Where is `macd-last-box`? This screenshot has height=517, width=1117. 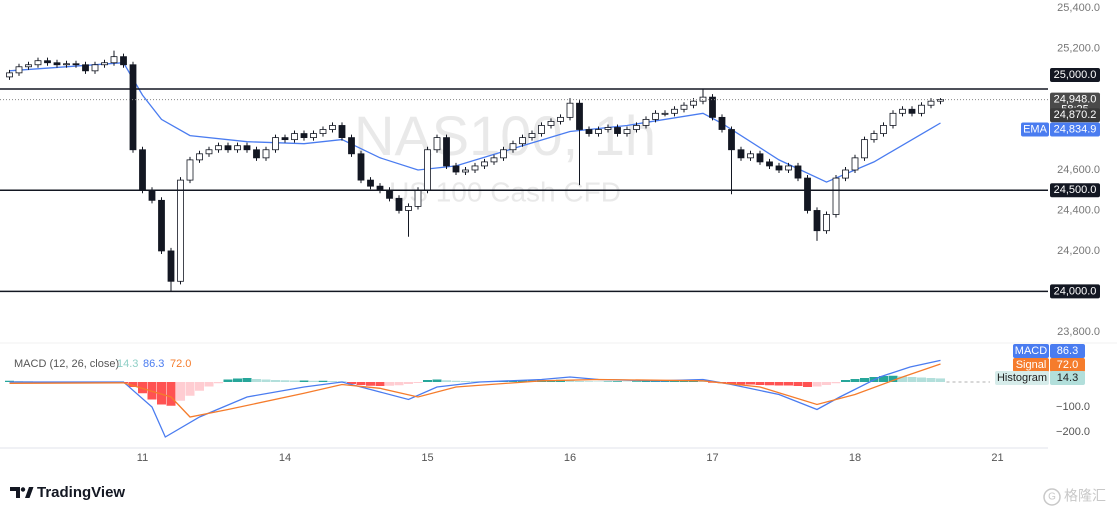 macd-last-box is located at coordinates (1067, 351).